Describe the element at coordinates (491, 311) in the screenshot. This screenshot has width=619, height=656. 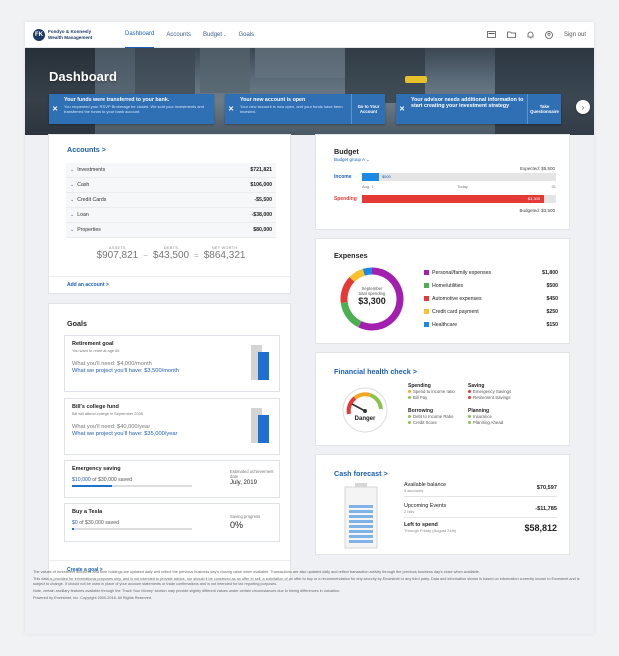
I see `expense-item: Credit card payment $250` at that location.